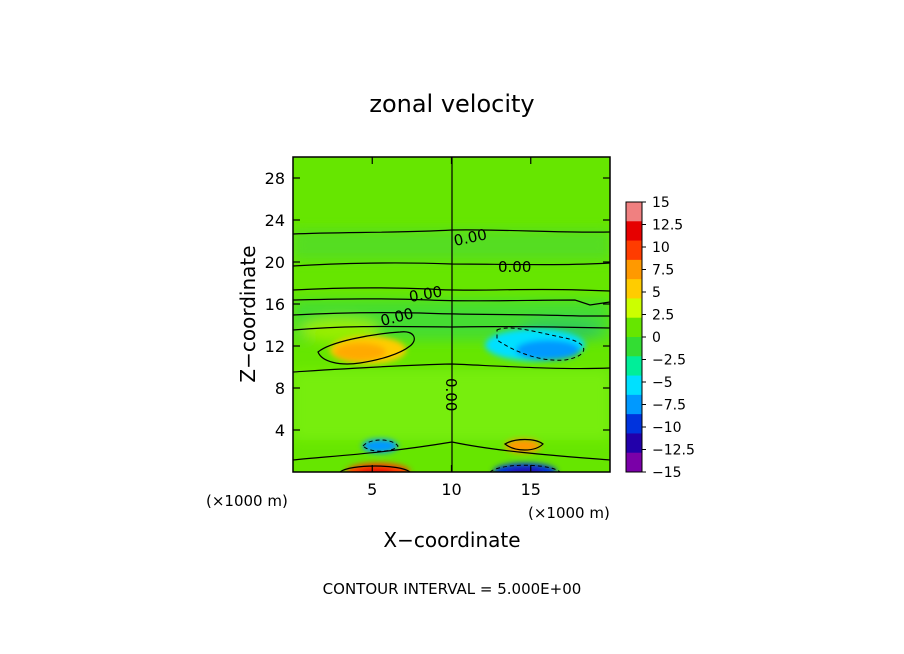 The image size is (904, 654). What do you see at coordinates (661, 248) in the screenshot?
I see `colorbar-tick-label: 10` at bounding box center [661, 248].